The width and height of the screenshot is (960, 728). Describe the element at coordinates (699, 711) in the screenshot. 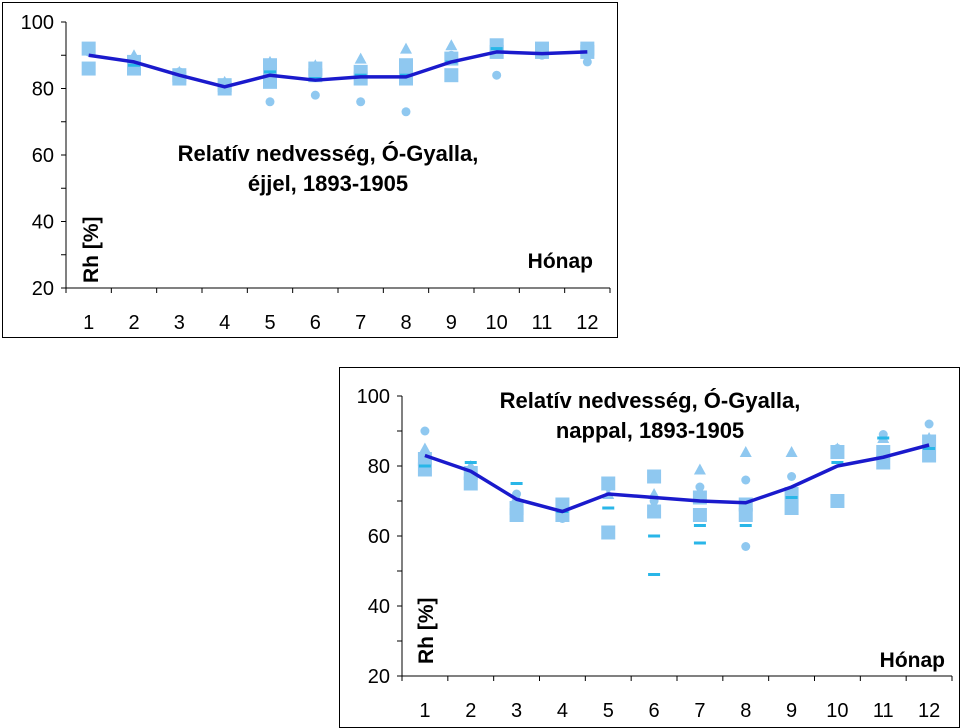

I see `day-x-tick-label: 7` at that location.